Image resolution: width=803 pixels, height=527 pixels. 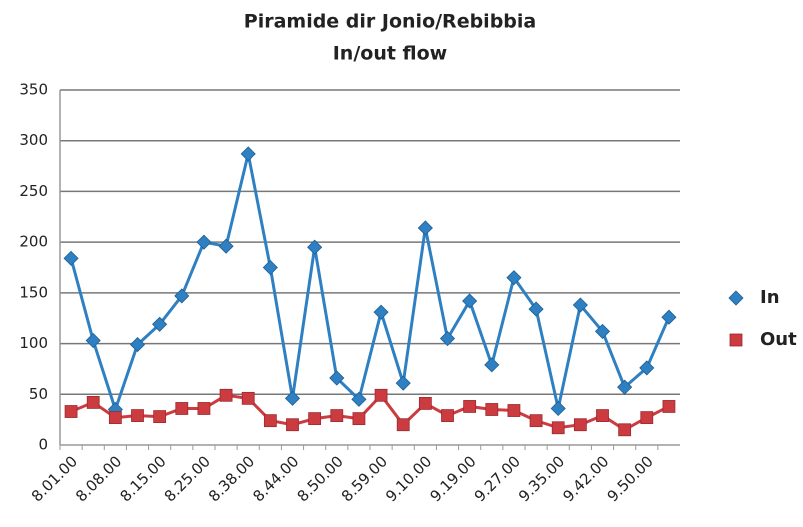 What do you see at coordinates (452, 478) in the screenshot?
I see `x-tick-label: 9.19.00` at bounding box center [452, 478].